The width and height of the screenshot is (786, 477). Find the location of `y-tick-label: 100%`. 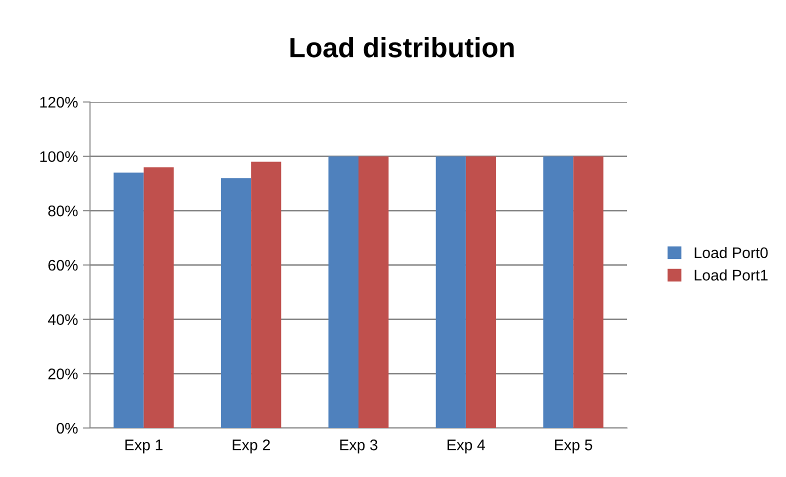

y-tick-label: 100% is located at coordinates (59, 156).